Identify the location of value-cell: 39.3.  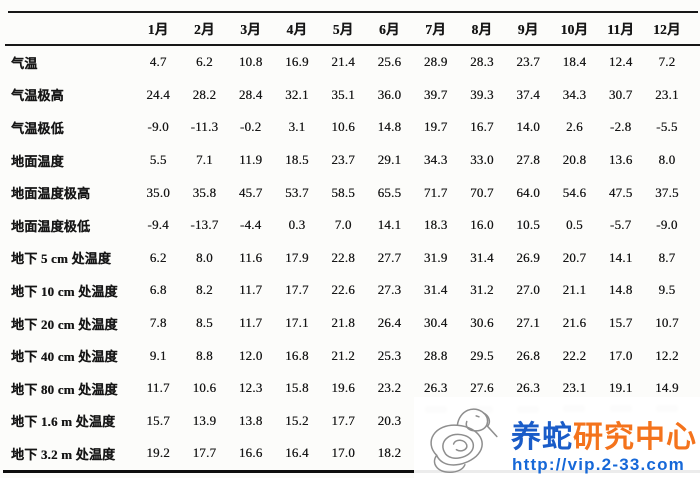
(482, 94).